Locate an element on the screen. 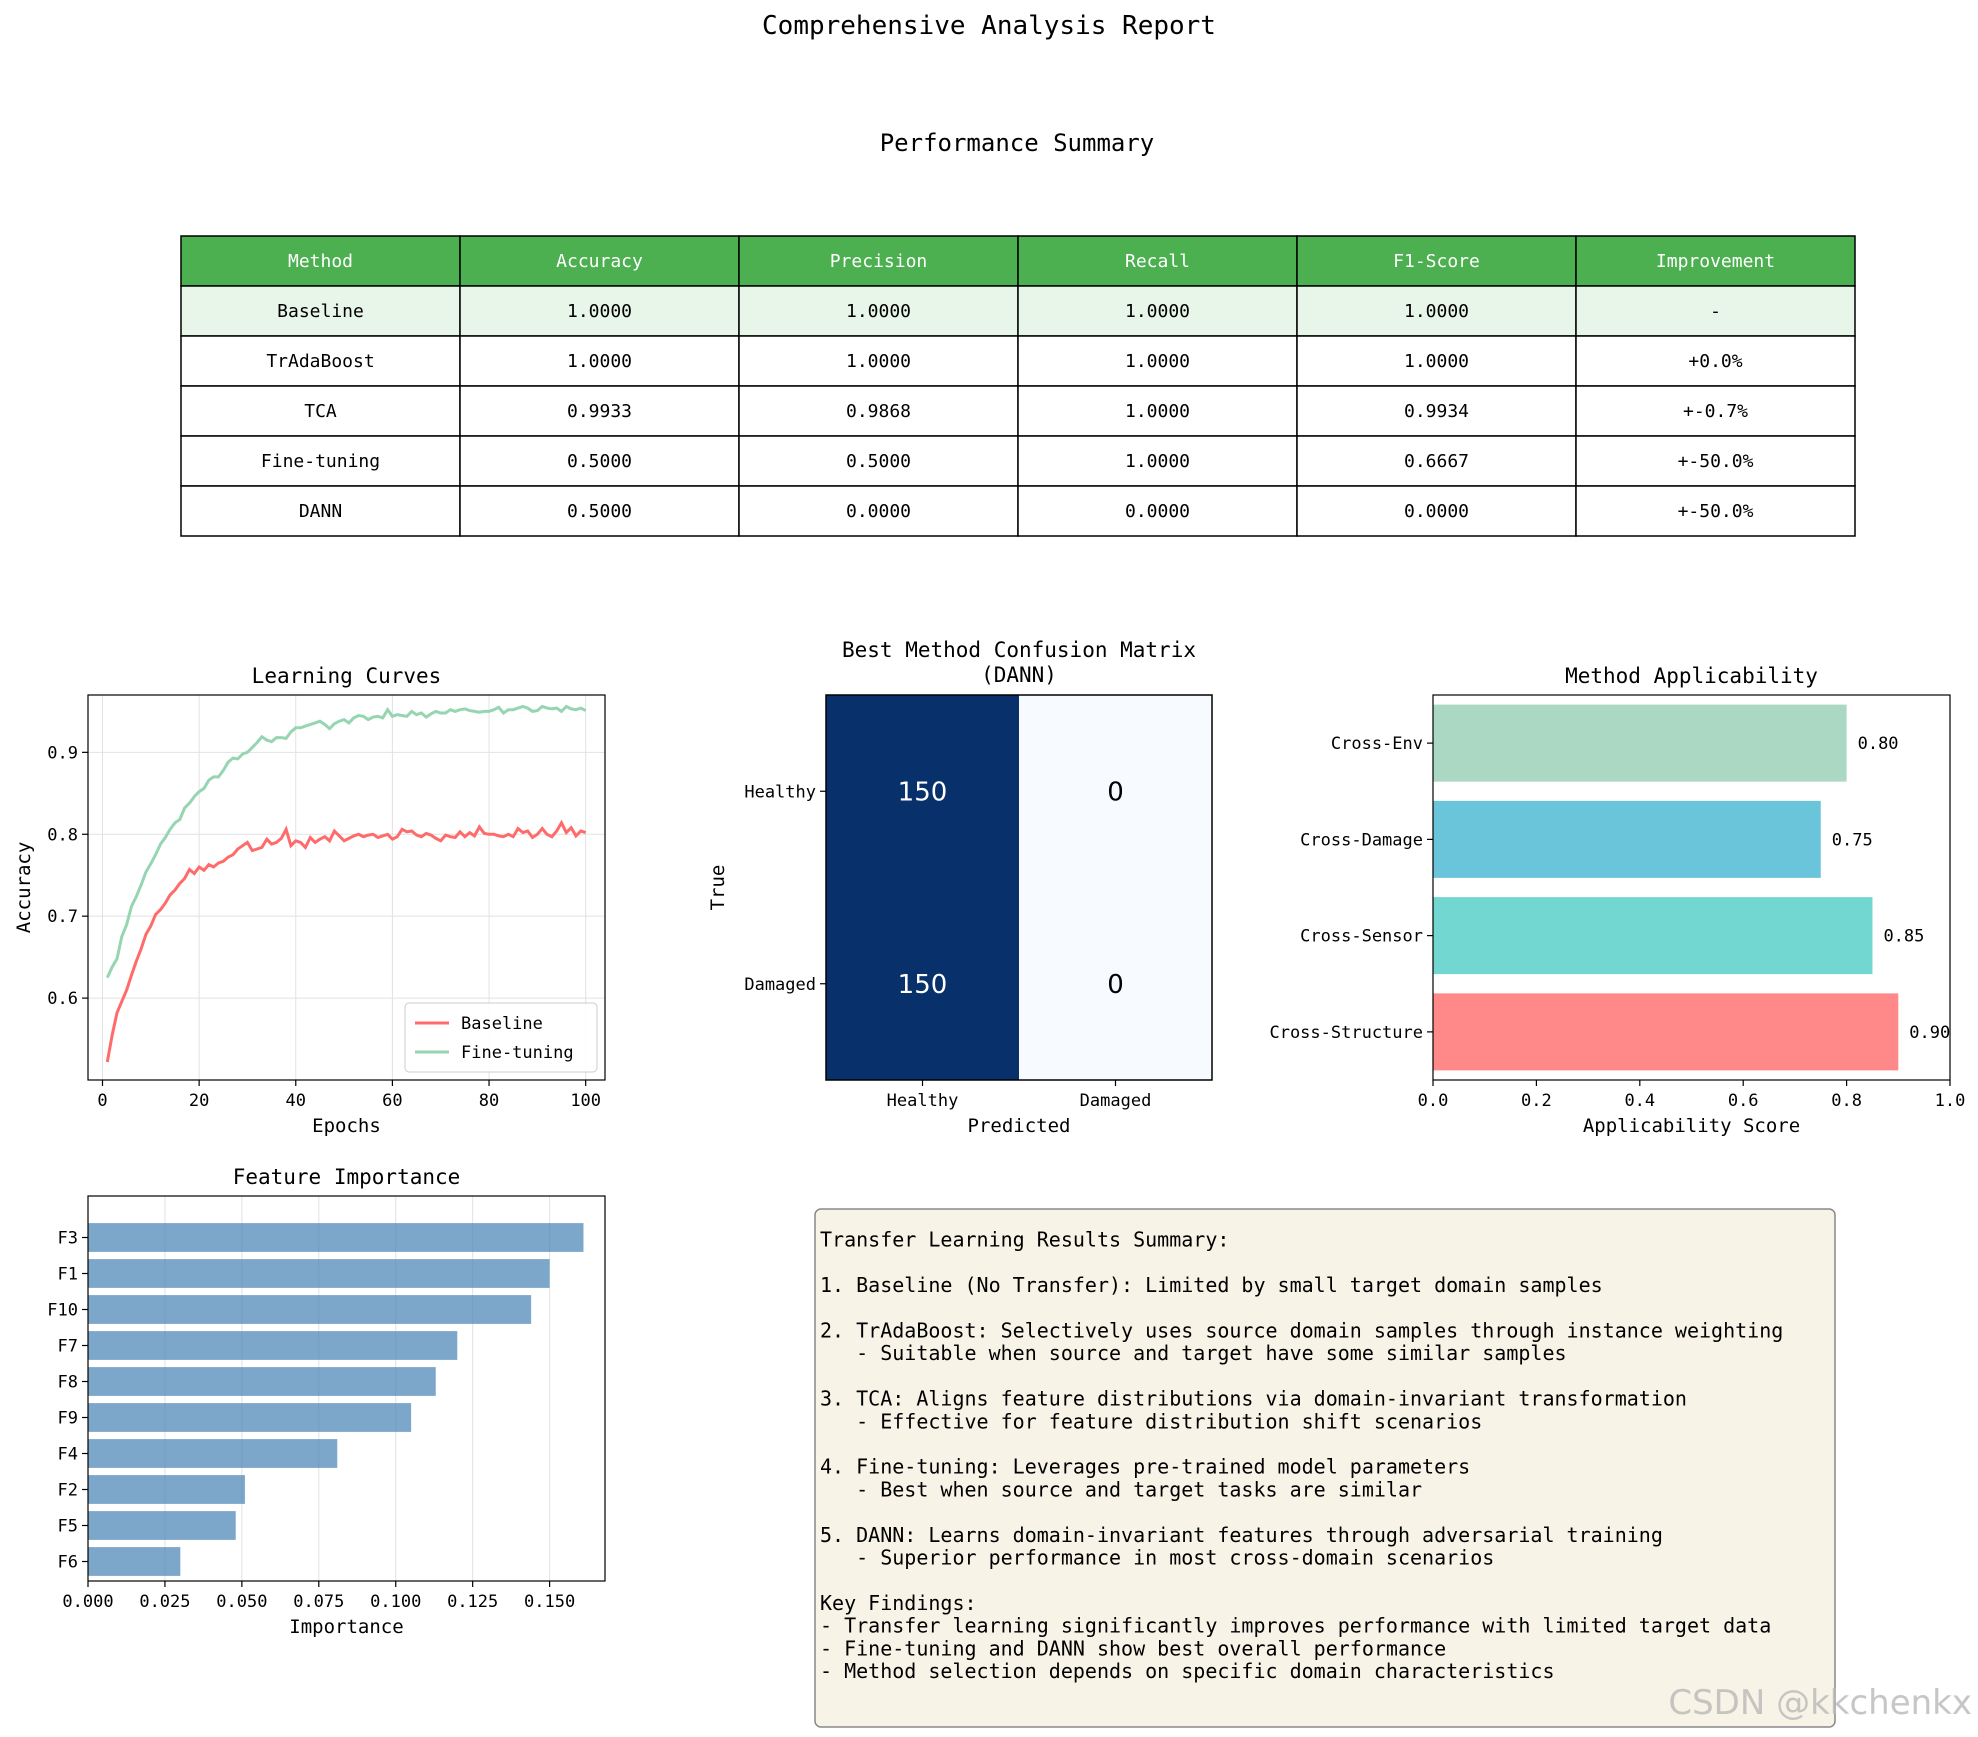 This screenshot has height=1737, width=1978. table-cell-text: 0.9868 is located at coordinates (878, 411).